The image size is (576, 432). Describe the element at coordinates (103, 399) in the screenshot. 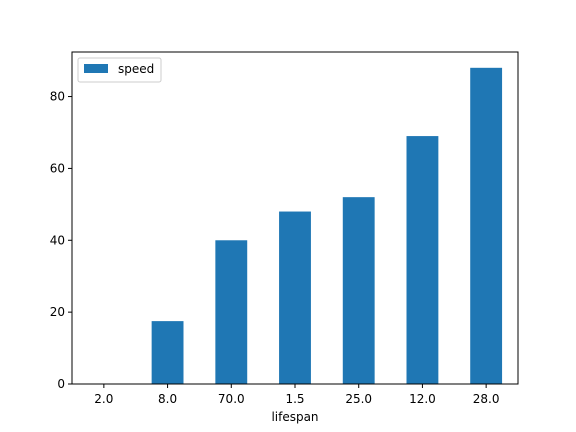

I see `x-tick-label: 2.0` at that location.